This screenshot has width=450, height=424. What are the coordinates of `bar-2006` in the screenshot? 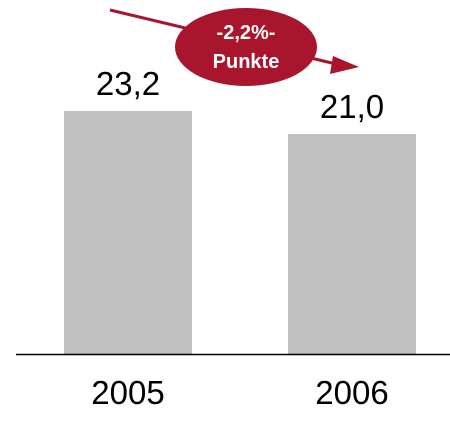 It's located at (352, 244).